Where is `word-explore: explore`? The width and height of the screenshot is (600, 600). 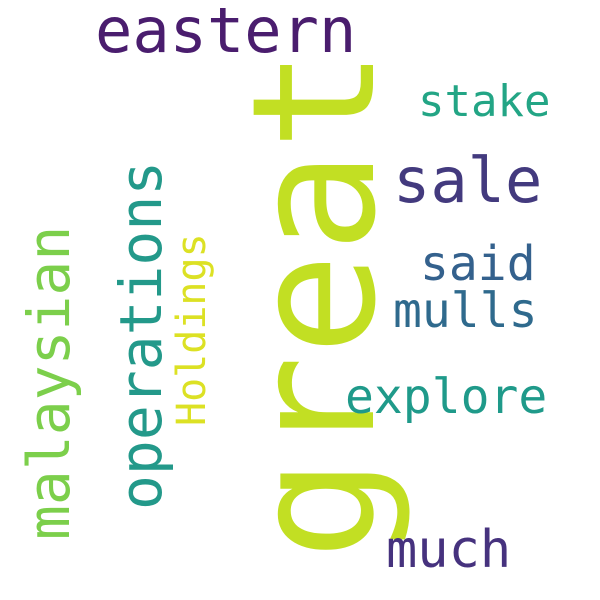 word-explore: explore is located at coordinates (446, 397).